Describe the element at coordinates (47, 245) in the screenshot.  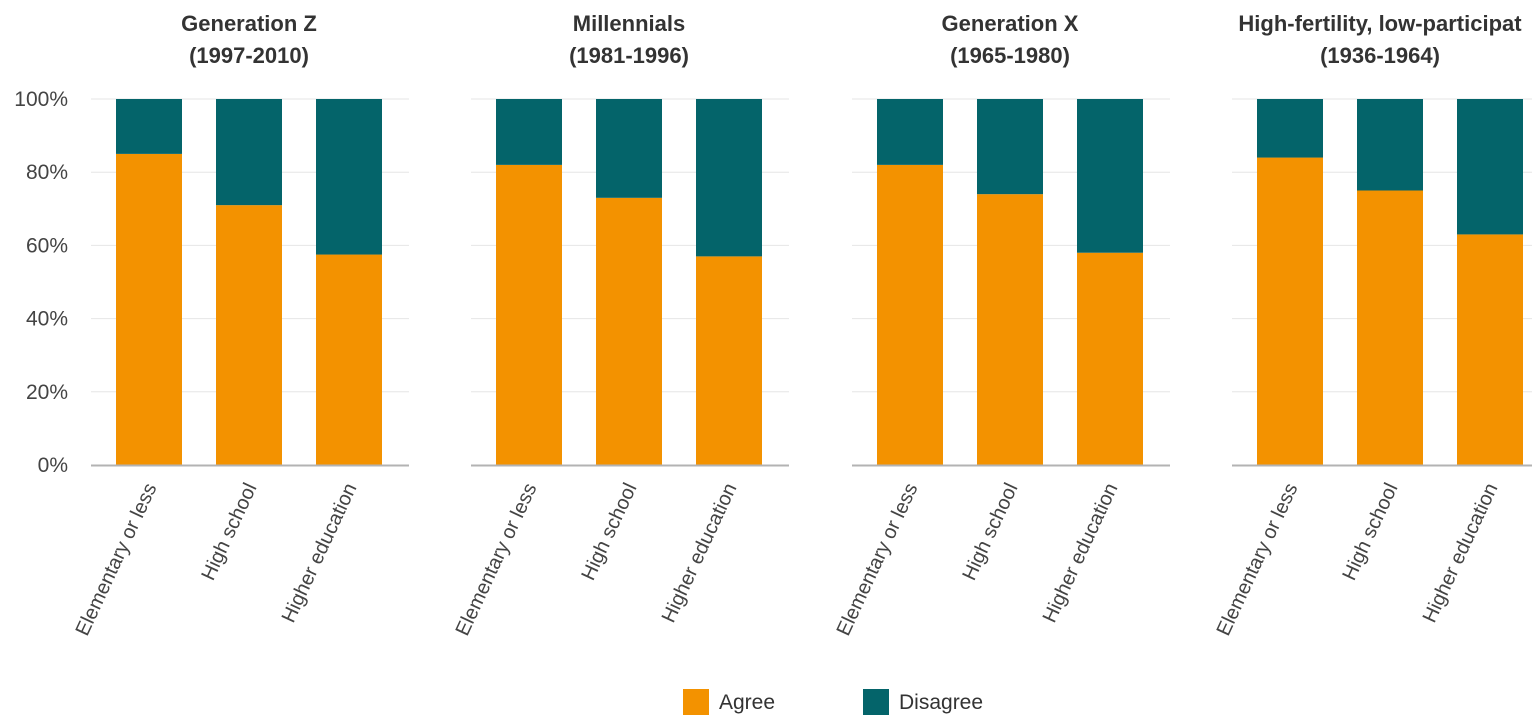
I see `y-tick-label: 60%` at that location.